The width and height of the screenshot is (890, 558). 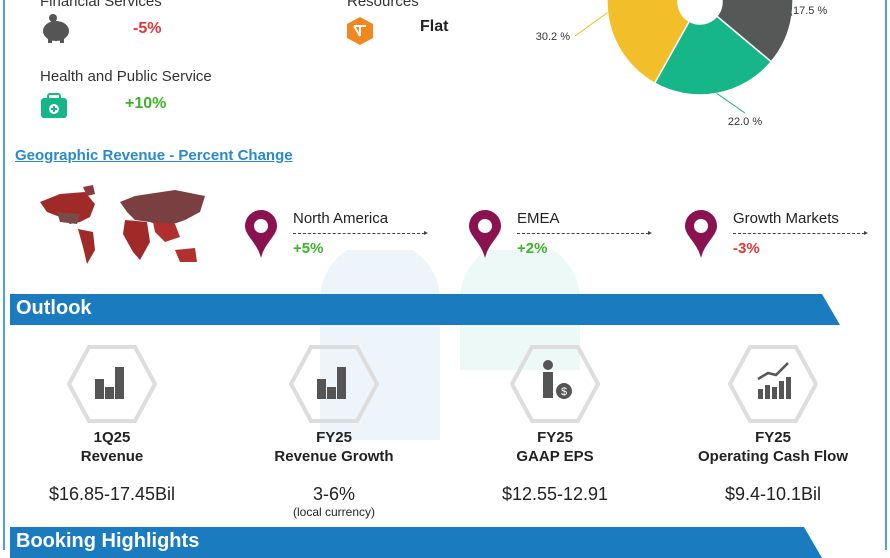 What do you see at coordinates (538, 218) in the screenshot?
I see `region-name: EMEA` at bounding box center [538, 218].